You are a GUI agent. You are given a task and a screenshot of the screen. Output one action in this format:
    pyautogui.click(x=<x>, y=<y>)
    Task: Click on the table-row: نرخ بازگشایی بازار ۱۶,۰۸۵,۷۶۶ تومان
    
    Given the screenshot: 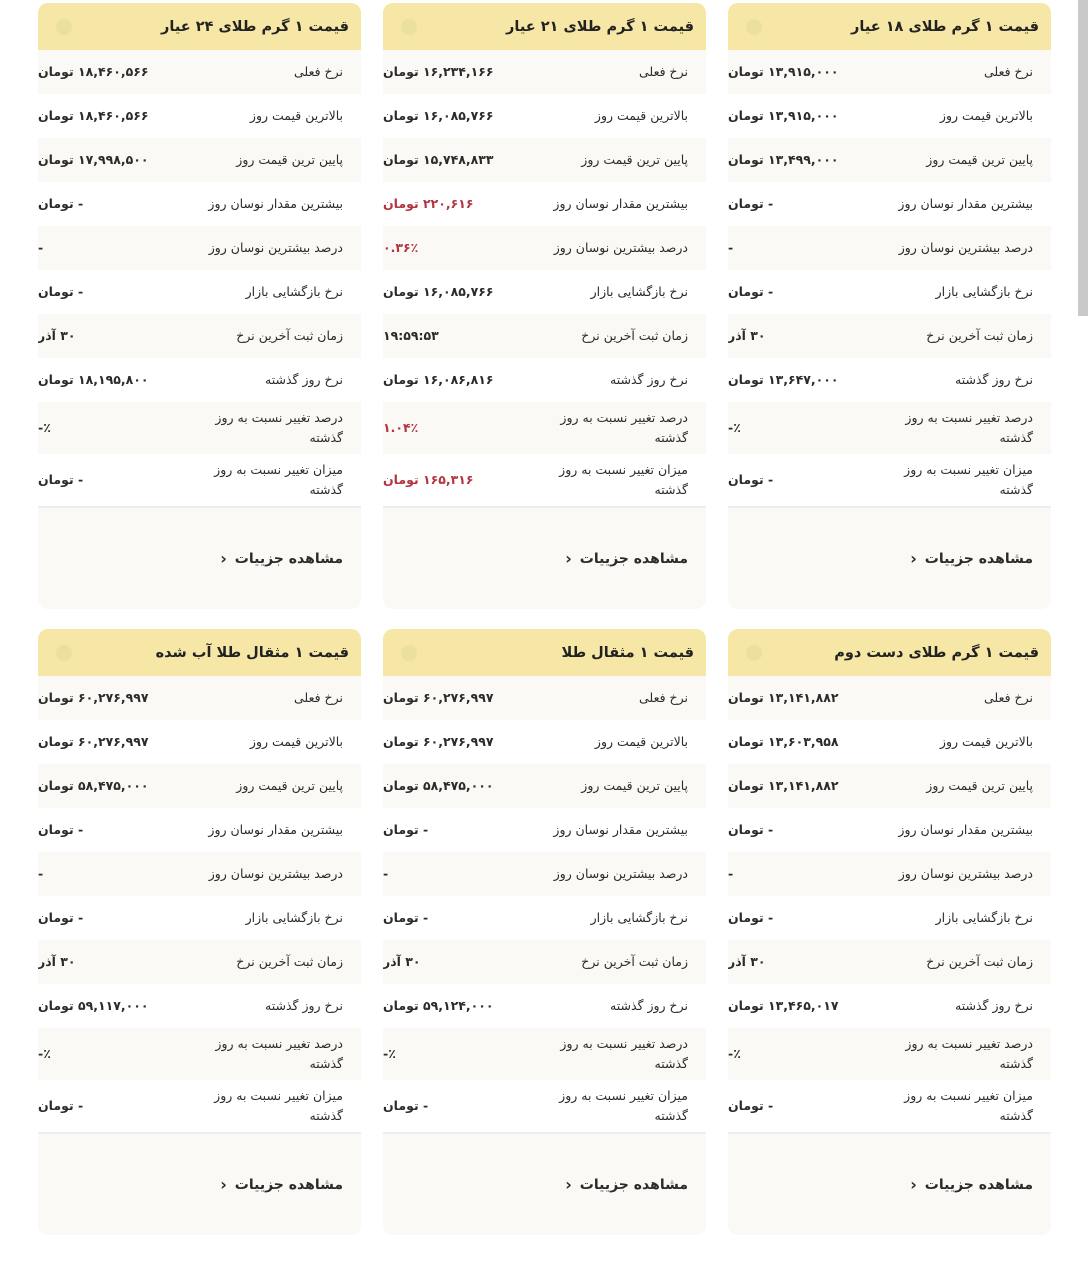 What is the action you would take?
    pyautogui.click(x=544, y=292)
    